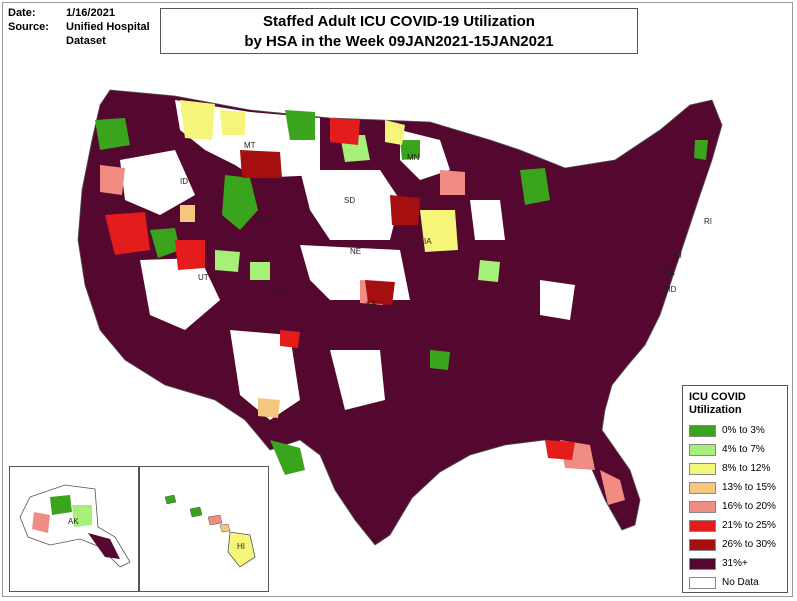  I want to click on legend-item: 8% to 12%, so click(735, 468).